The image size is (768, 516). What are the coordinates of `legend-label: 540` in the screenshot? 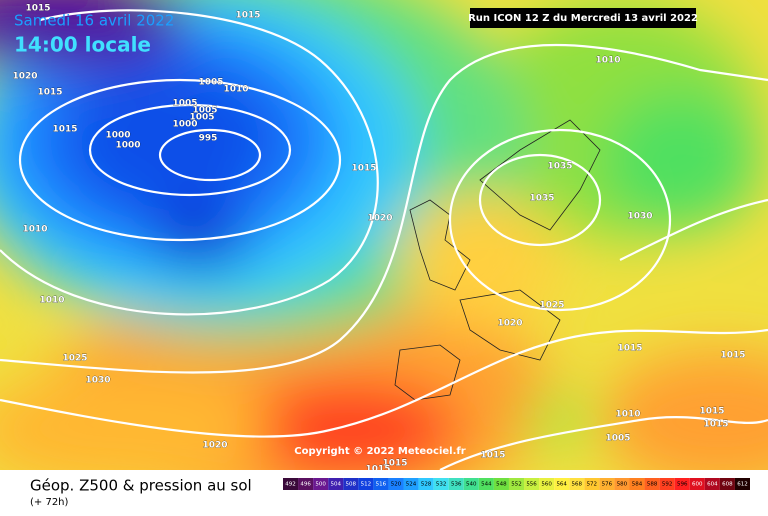 It's located at (471, 485).